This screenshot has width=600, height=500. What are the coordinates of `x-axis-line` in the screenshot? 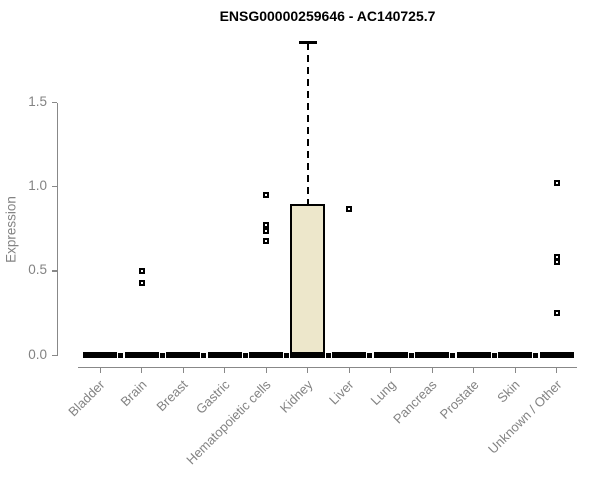 It's located at (327, 367).